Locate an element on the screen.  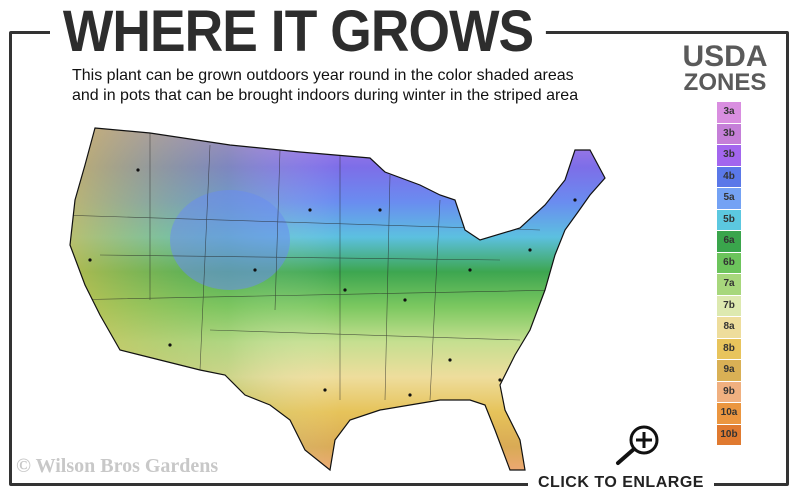
zone-legend: 3a 3b 3b 4b 5a 5b 6a 6b 7a 7b 8a 8b 9a 9b 10a 10b is located at coordinates (729, 274).